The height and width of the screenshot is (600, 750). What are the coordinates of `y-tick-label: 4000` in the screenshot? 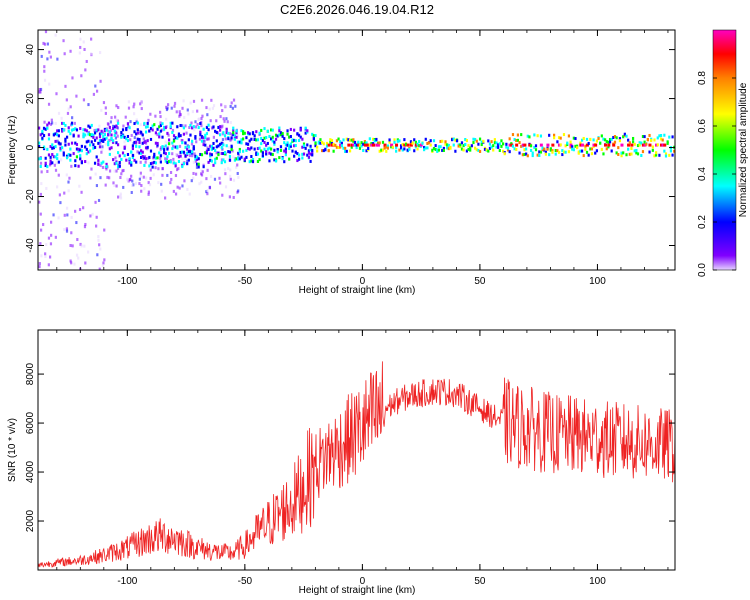 It's located at (30, 471).